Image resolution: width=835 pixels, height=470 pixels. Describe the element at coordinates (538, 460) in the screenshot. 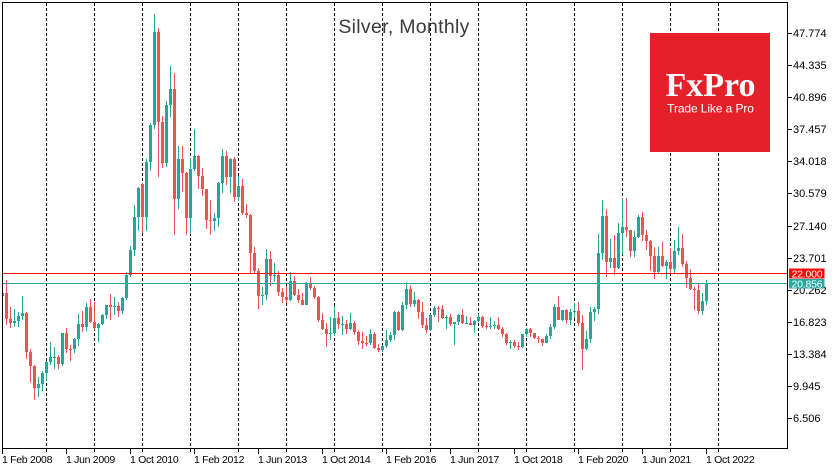

I see `svg-text: 1 Oct 2018` at that location.